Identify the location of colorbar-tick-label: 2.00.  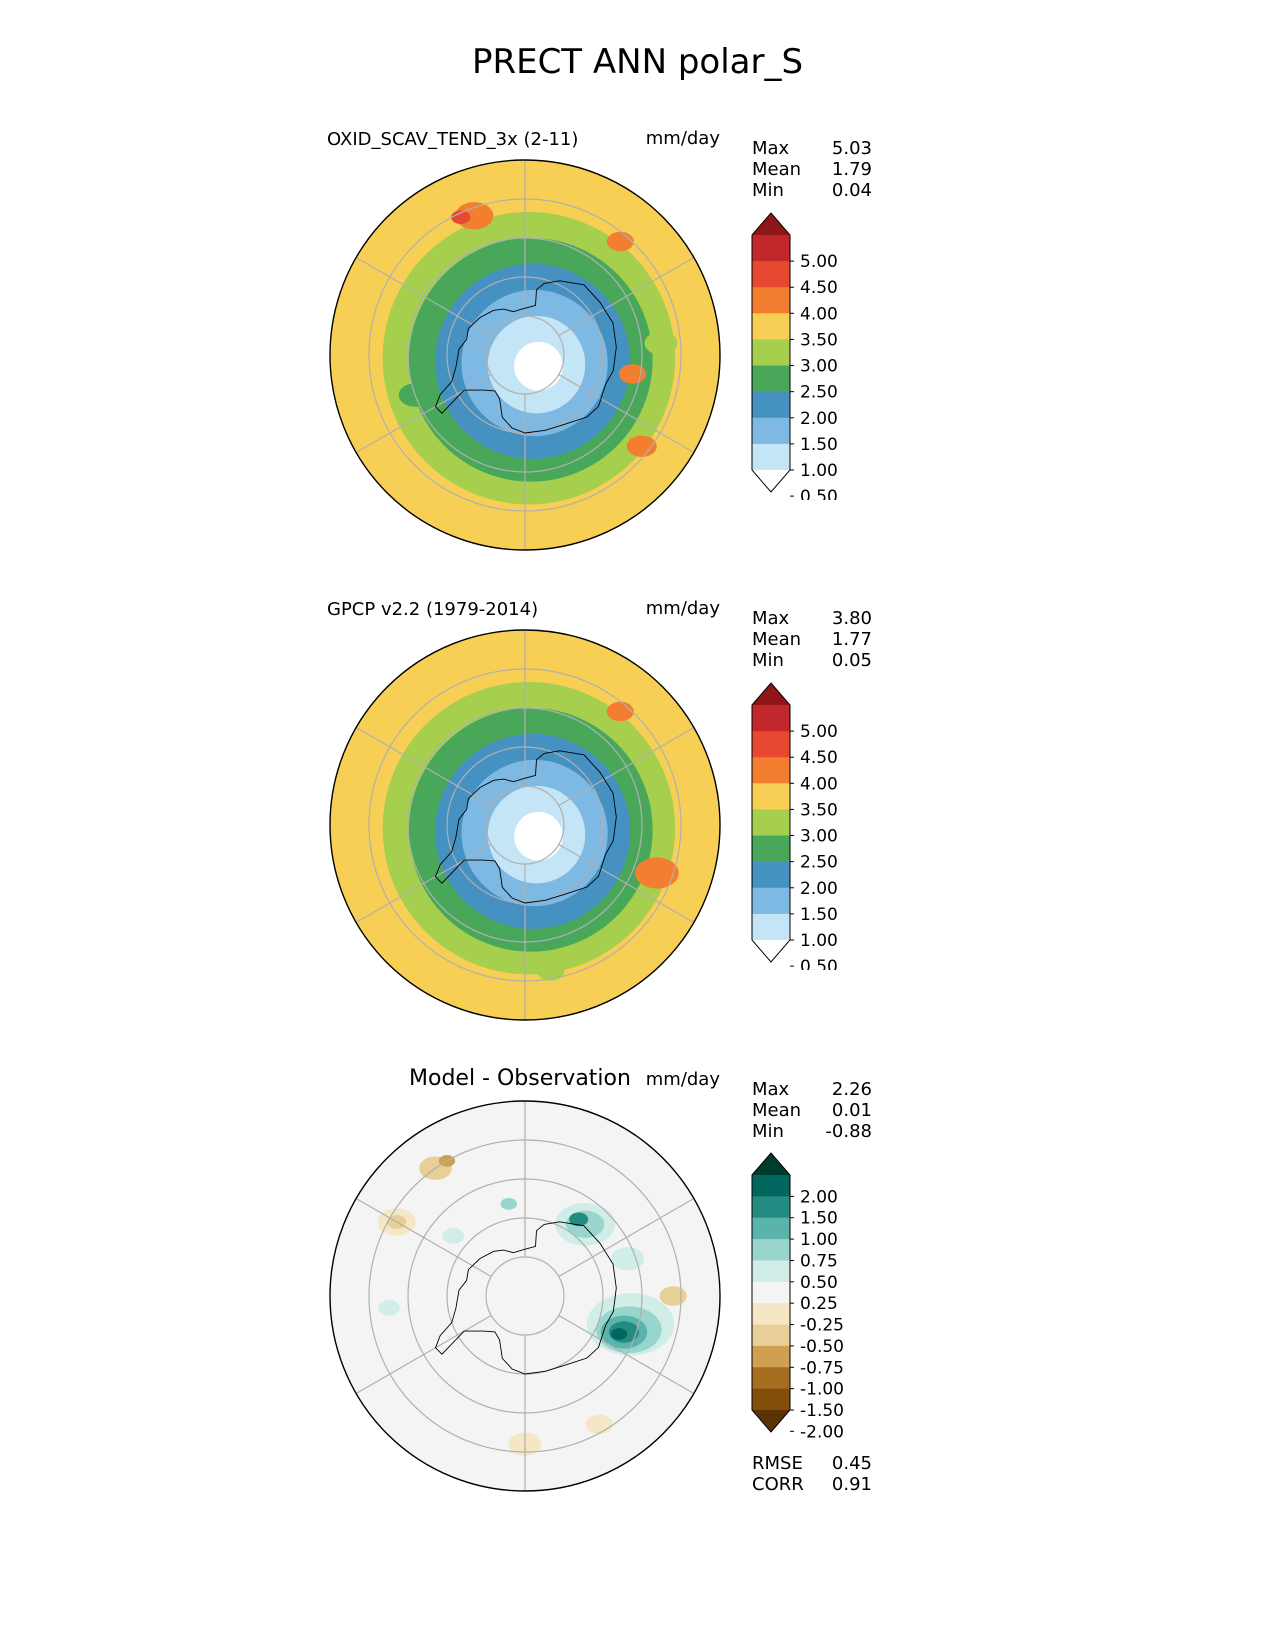
(819, 419).